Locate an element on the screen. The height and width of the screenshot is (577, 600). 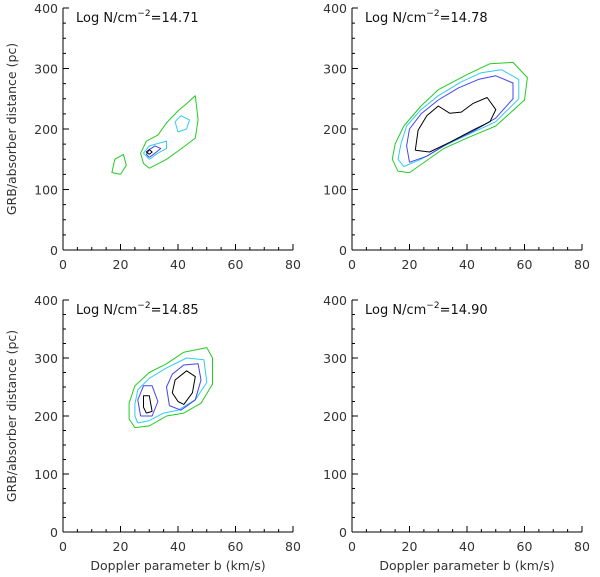
title-suffix: =14.78 is located at coordinates (464, 18).